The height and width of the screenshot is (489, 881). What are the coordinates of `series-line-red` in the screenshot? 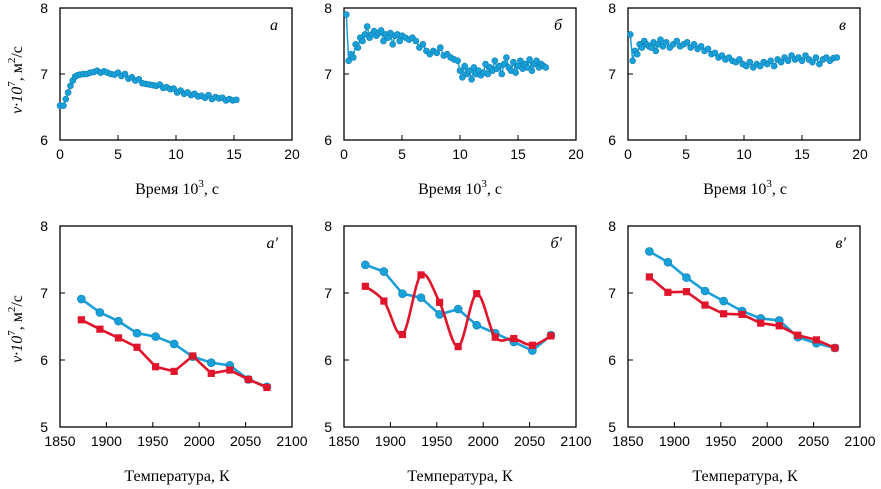 It's located at (174, 353).